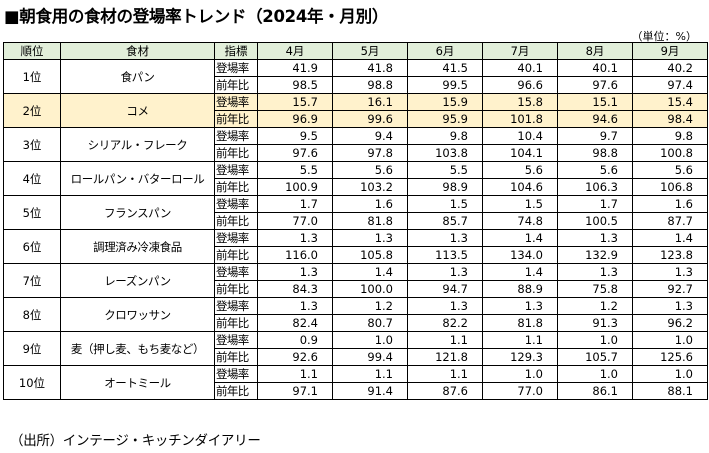 The width and height of the screenshot is (709, 453). Describe the element at coordinates (370, 136) in the screenshot. I see `rate-value: 9.4` at that location.